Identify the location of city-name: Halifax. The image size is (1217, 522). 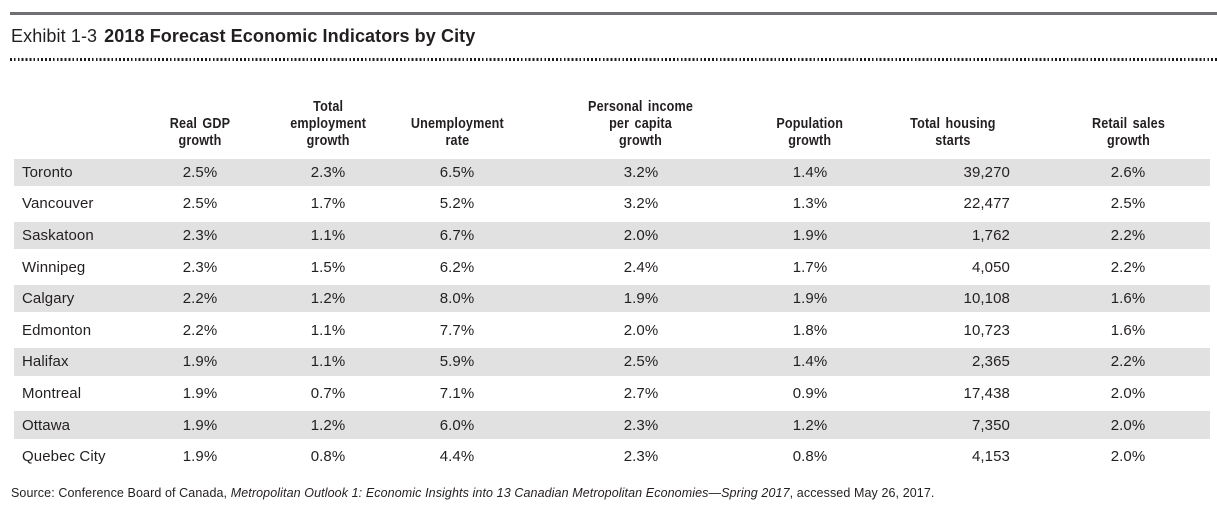
(75, 362).